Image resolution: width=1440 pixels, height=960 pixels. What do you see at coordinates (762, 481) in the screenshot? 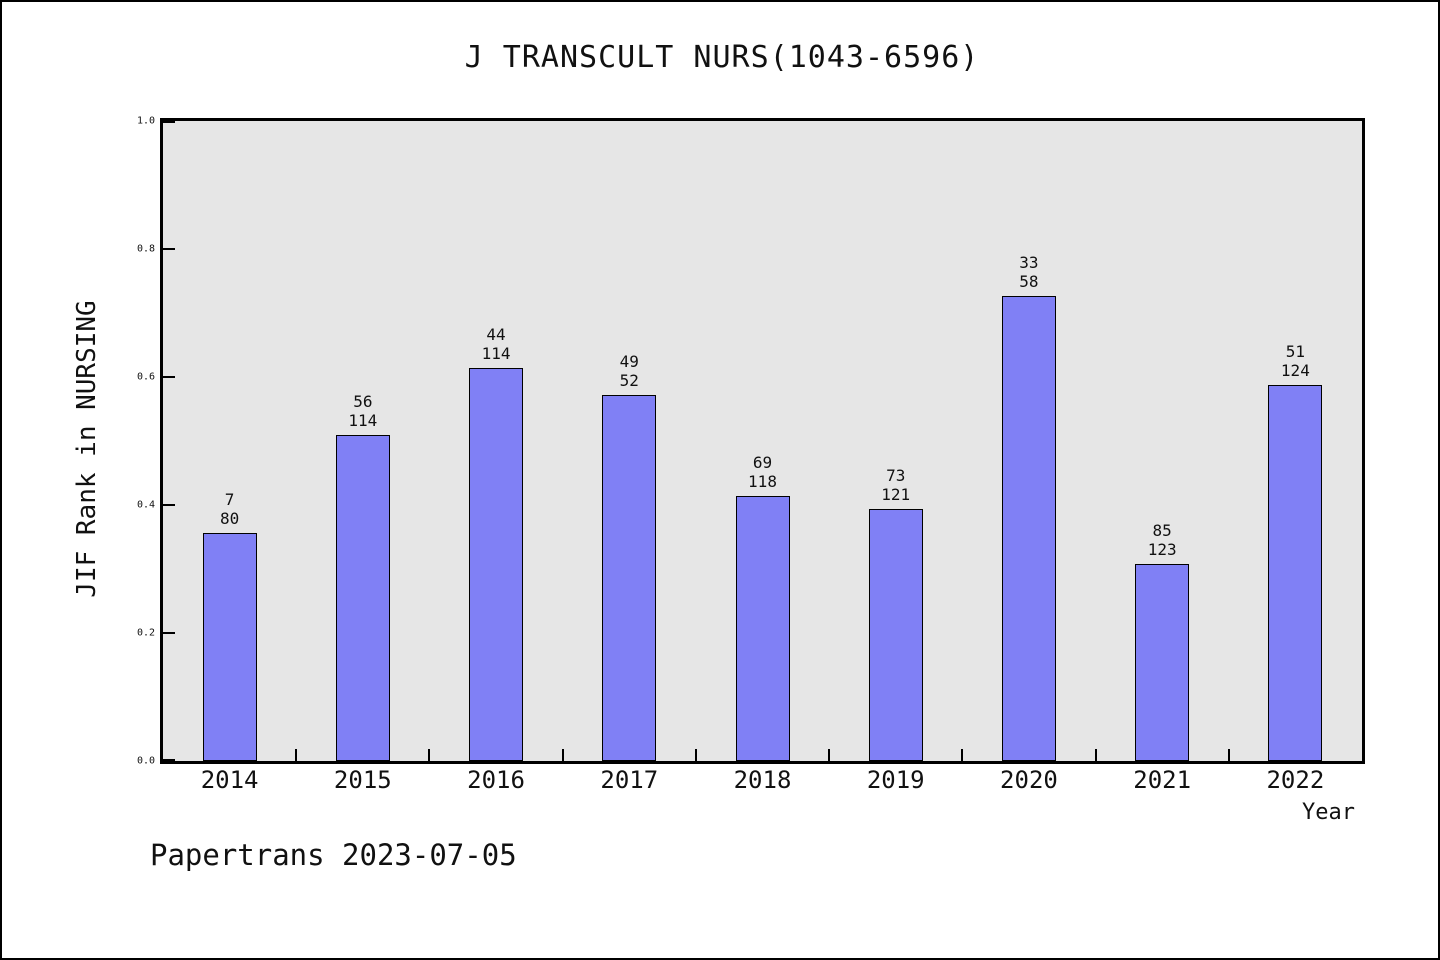
I see `bar-value-line2: 118` at bounding box center [762, 481].